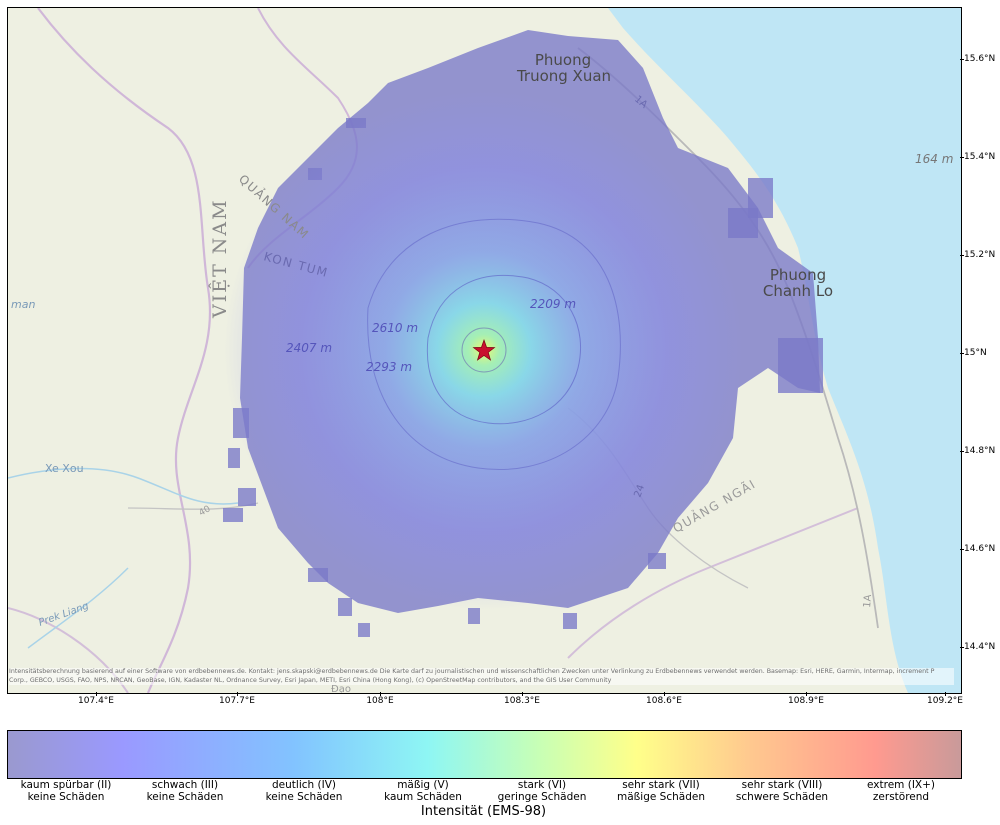  What do you see at coordinates (664, 701) in the screenshot?
I see `lon-tick-label: 108.6°E` at bounding box center [664, 701].